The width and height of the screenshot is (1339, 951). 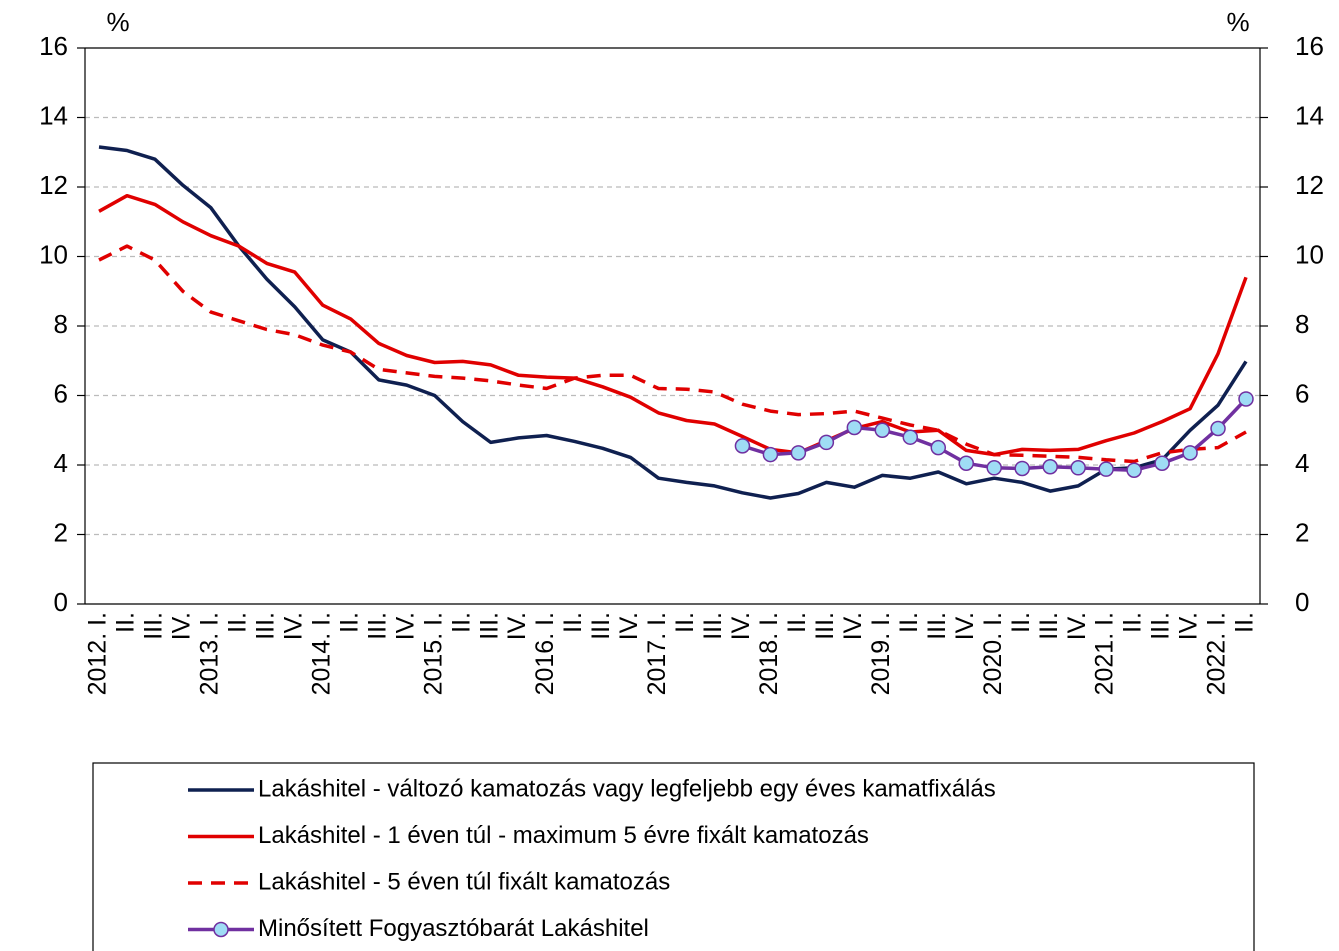 What do you see at coordinates (1302, 324) in the screenshot?
I see `y2-tick-label: 8` at bounding box center [1302, 324].